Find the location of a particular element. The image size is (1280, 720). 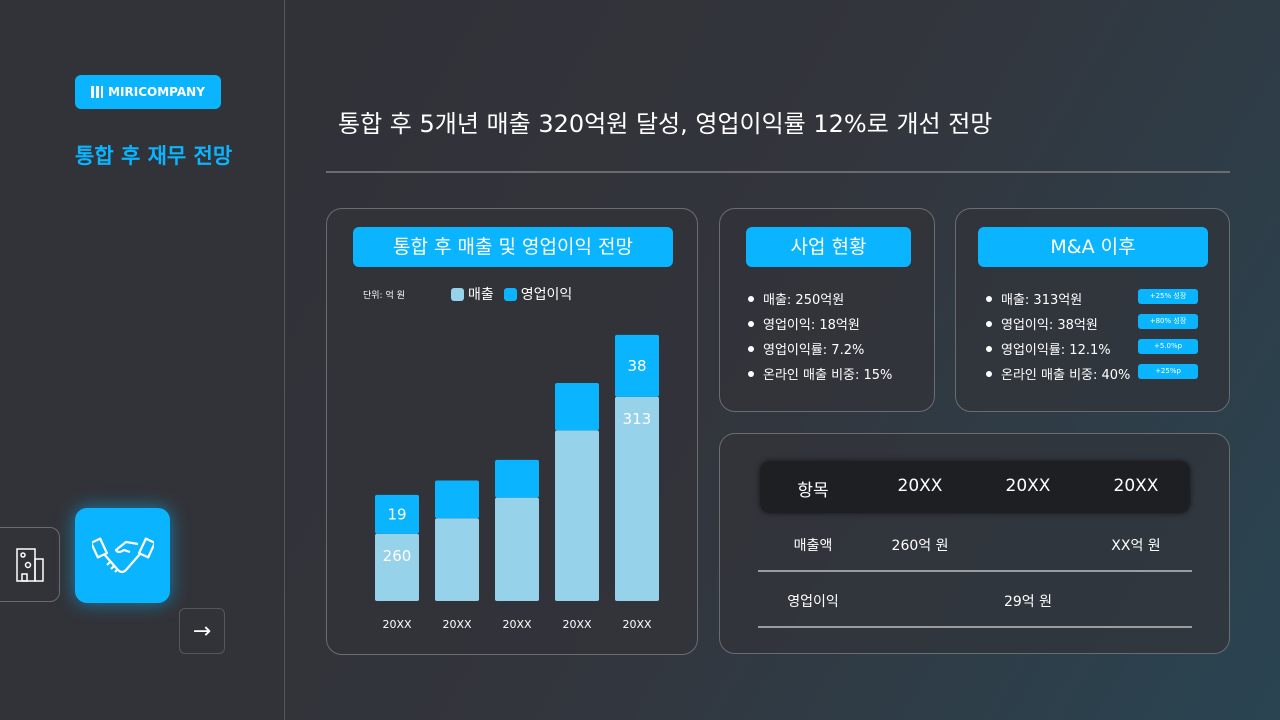

list-item: 온라인 매출 비중: 40% is located at coordinates (1058, 373).